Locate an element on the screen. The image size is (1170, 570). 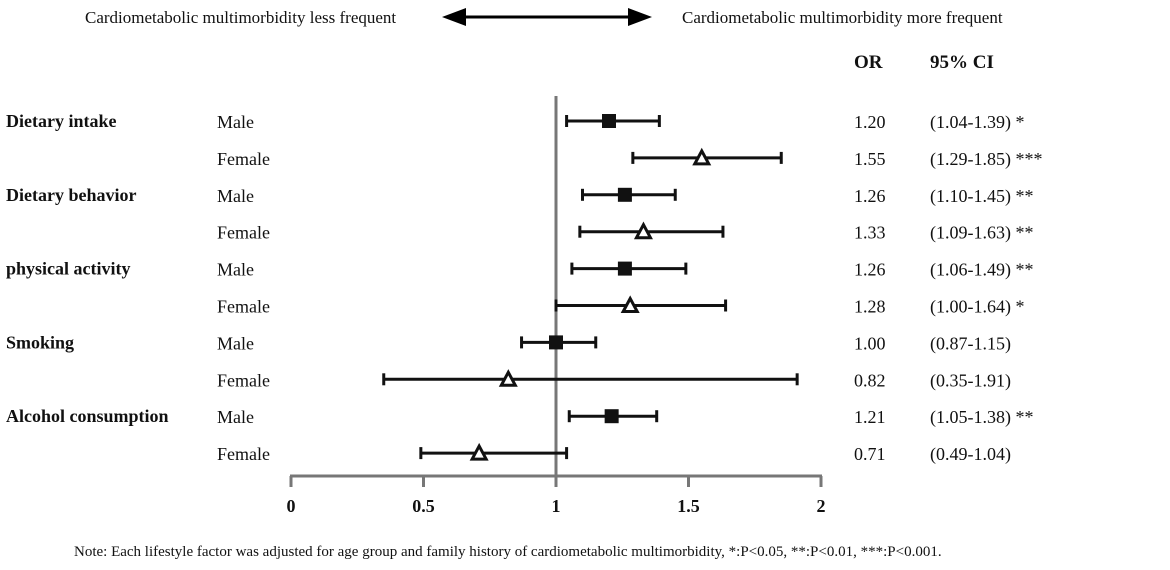
or-value: 1.00 is located at coordinates (870, 343).